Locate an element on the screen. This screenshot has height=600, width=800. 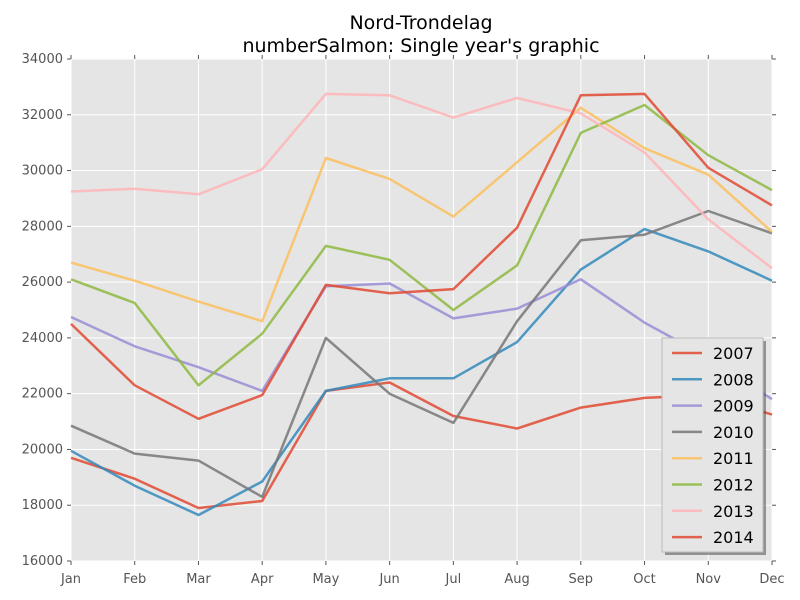
x-tick-label: Jan is located at coordinates (70, 579).